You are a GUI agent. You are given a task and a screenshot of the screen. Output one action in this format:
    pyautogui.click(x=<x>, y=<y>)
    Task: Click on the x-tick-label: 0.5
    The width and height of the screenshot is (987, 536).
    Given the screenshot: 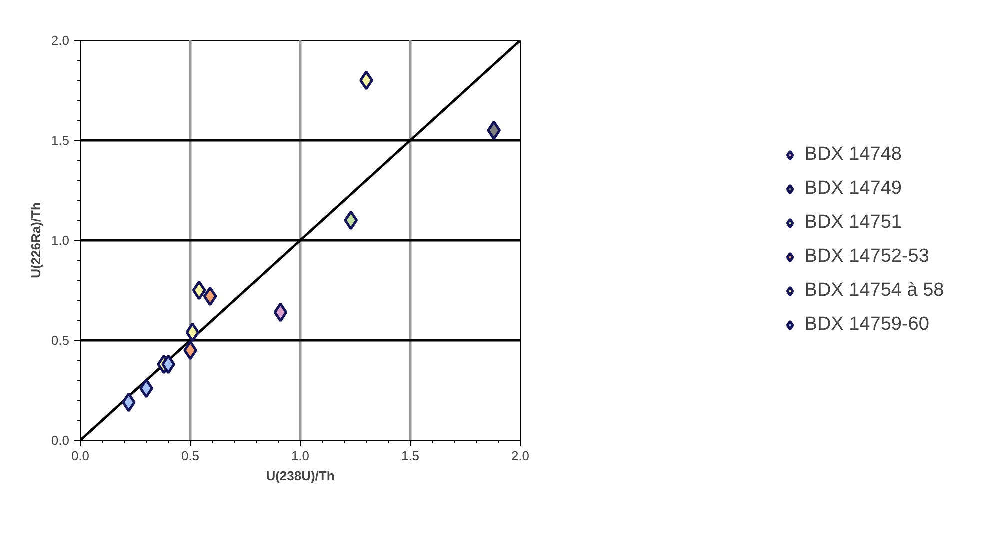 What is the action you would take?
    pyautogui.click(x=190, y=456)
    